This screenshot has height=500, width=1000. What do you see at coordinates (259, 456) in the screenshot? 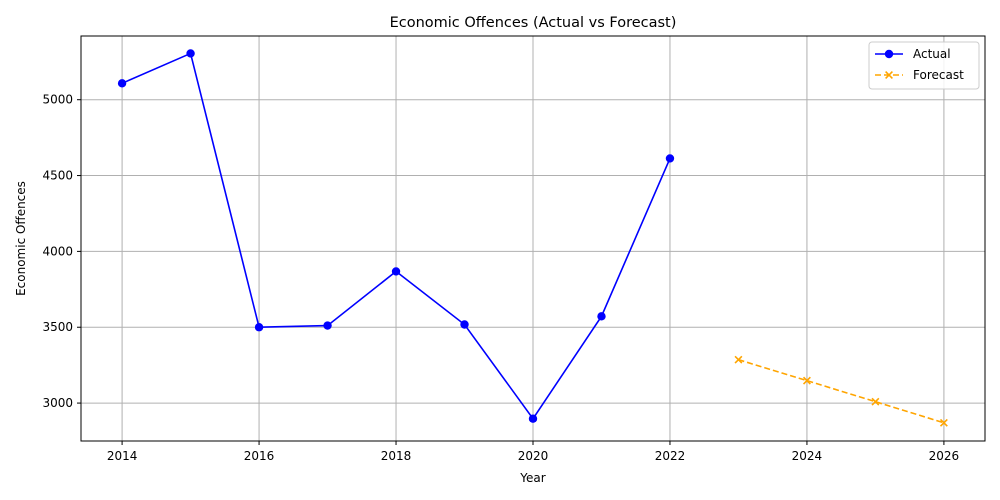
I see `x-tick-label: 2016` at bounding box center [259, 456].